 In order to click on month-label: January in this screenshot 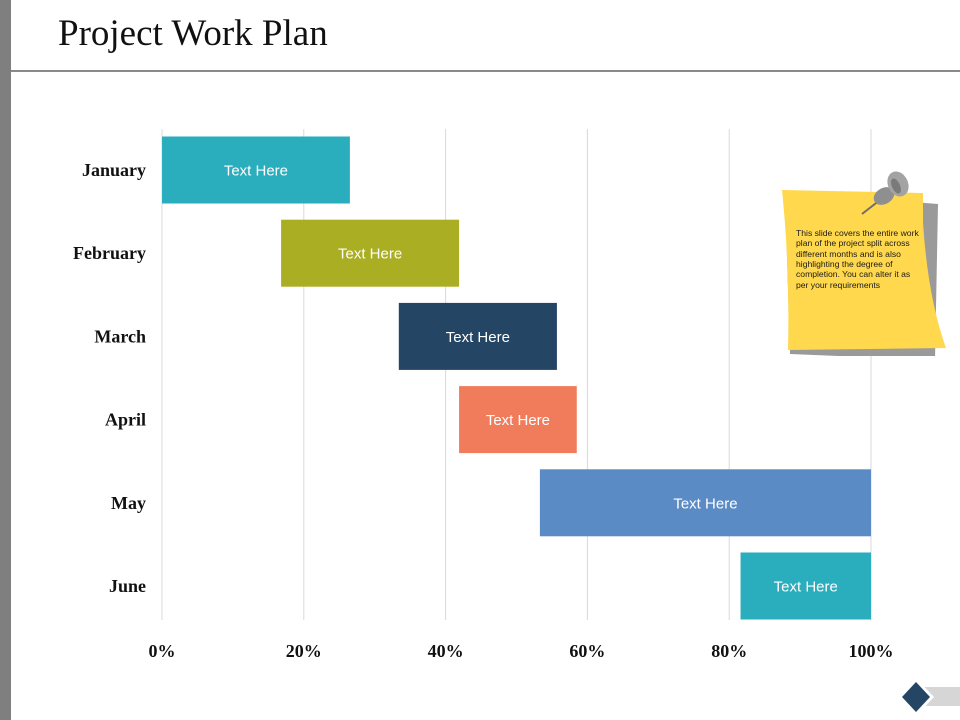, I will do `click(114, 170)`.